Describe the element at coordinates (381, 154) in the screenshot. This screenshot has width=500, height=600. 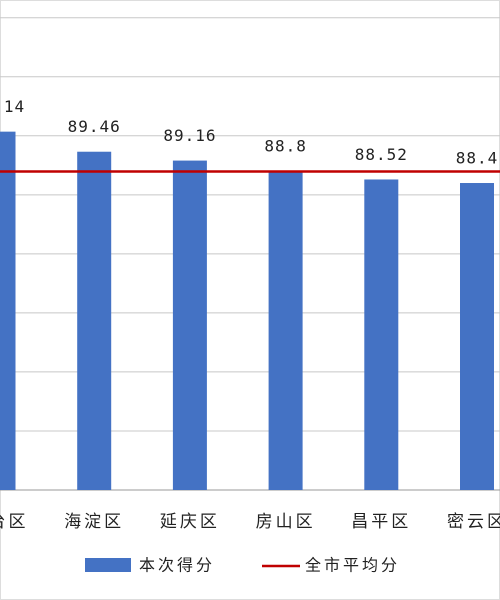
I see `value-label: 88.52` at that location.